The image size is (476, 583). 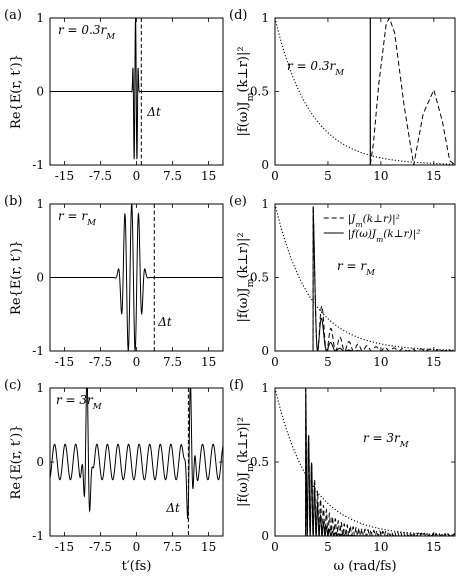 What do you see at coordinates (13, 201) in the screenshot?
I see `panel-label: (b)` at bounding box center [13, 201].